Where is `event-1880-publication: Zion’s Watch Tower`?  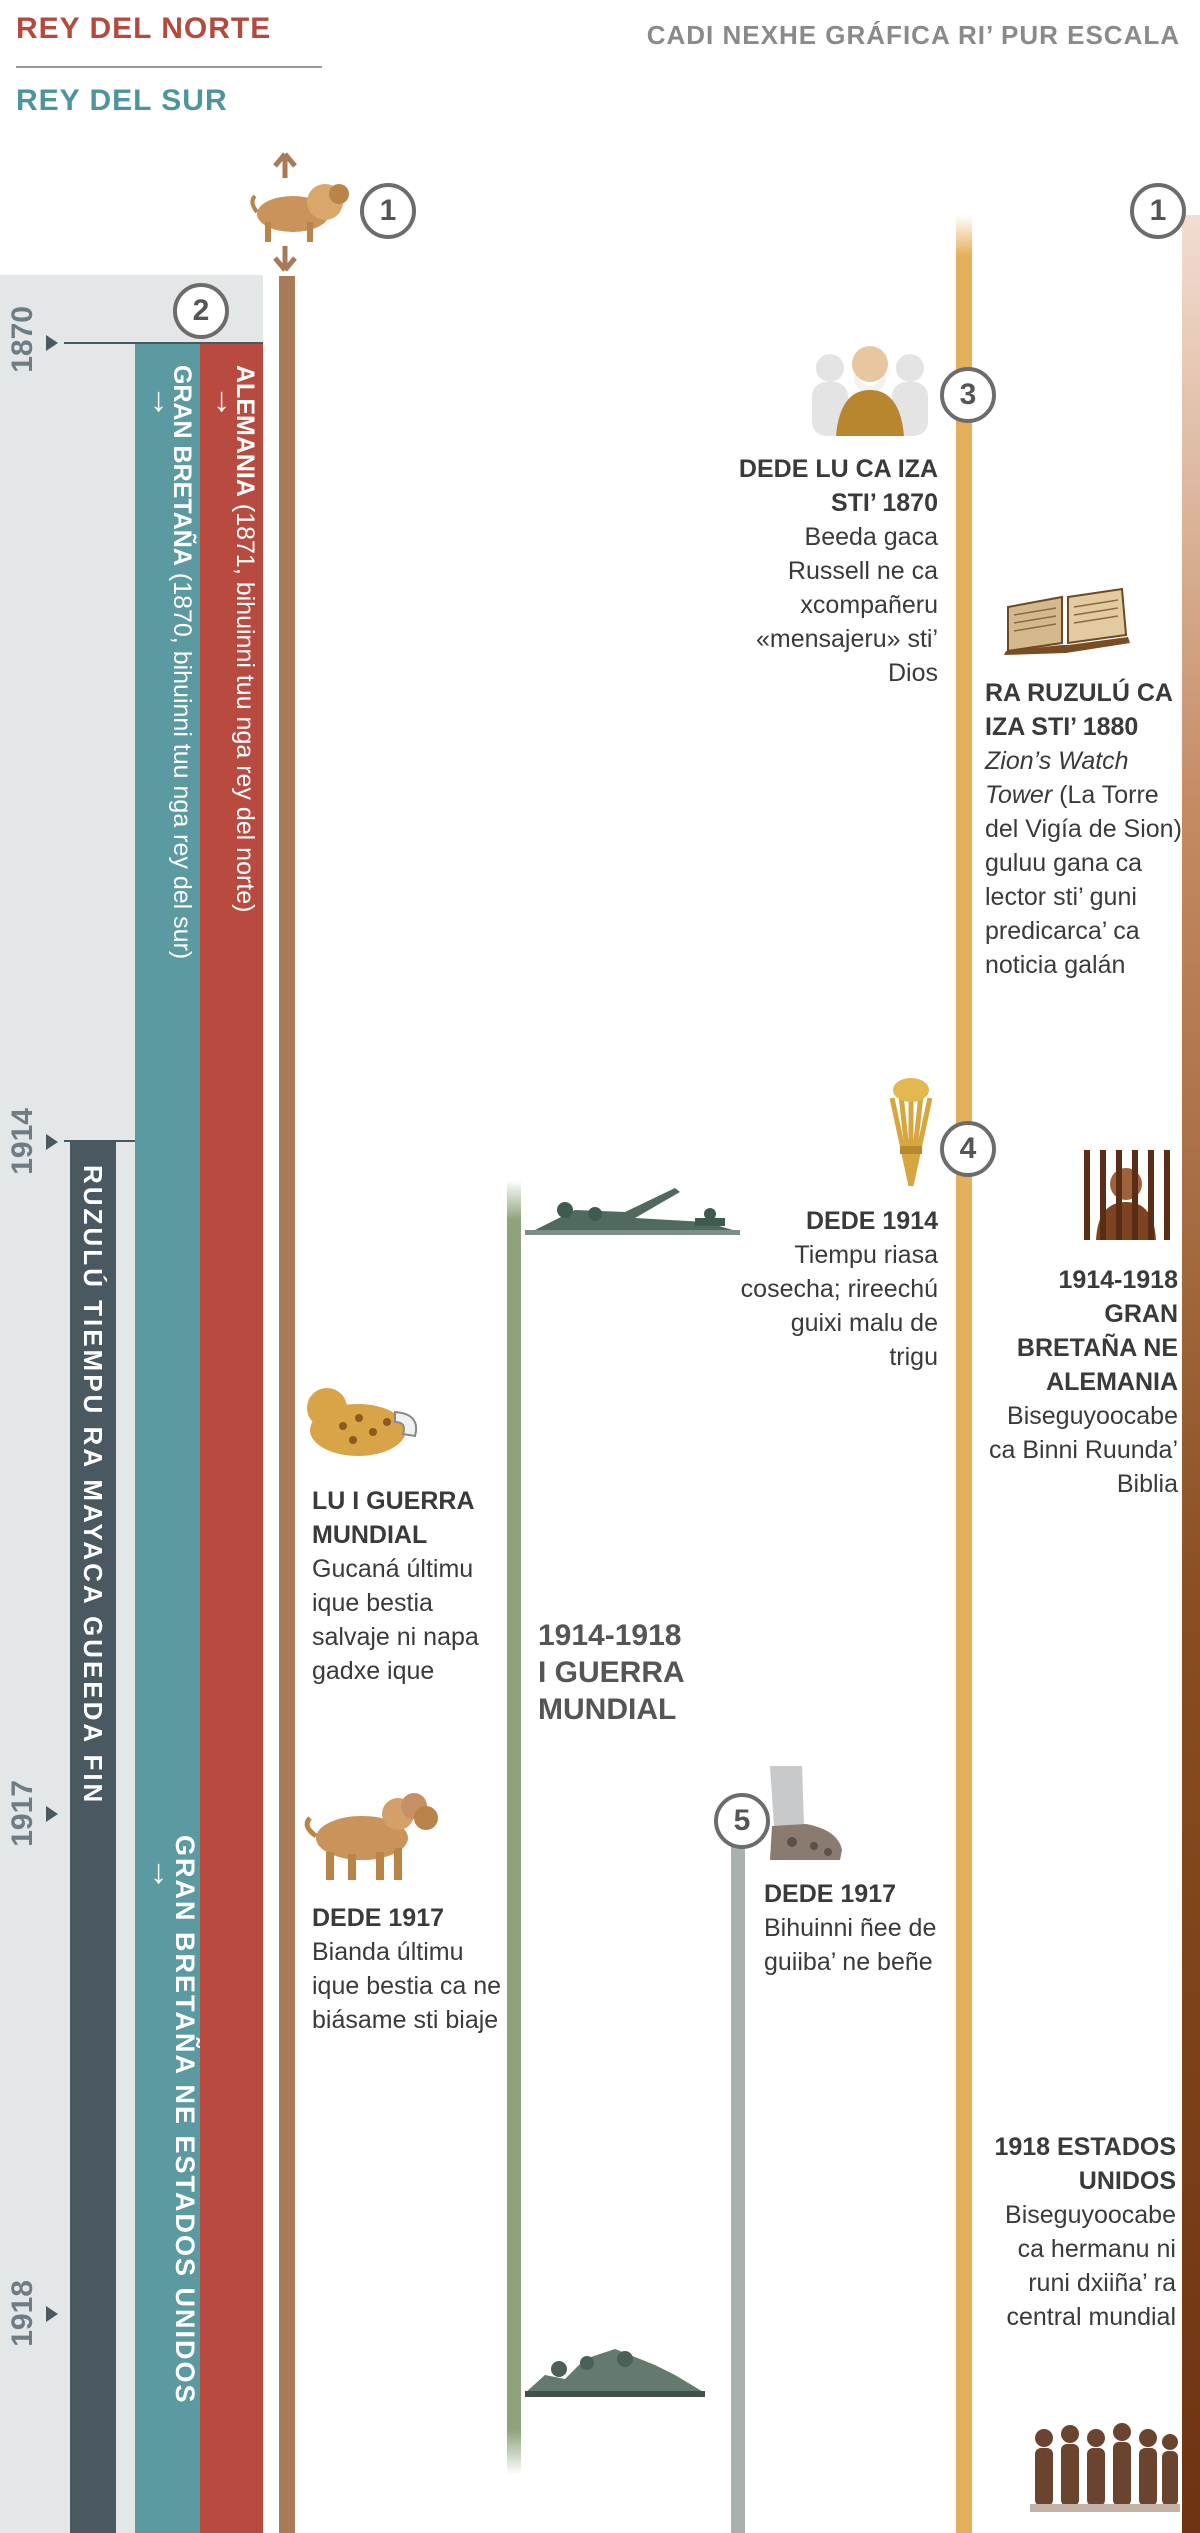 event-1880-publication: Zion’s Watch Tower is located at coordinates (1057, 778).